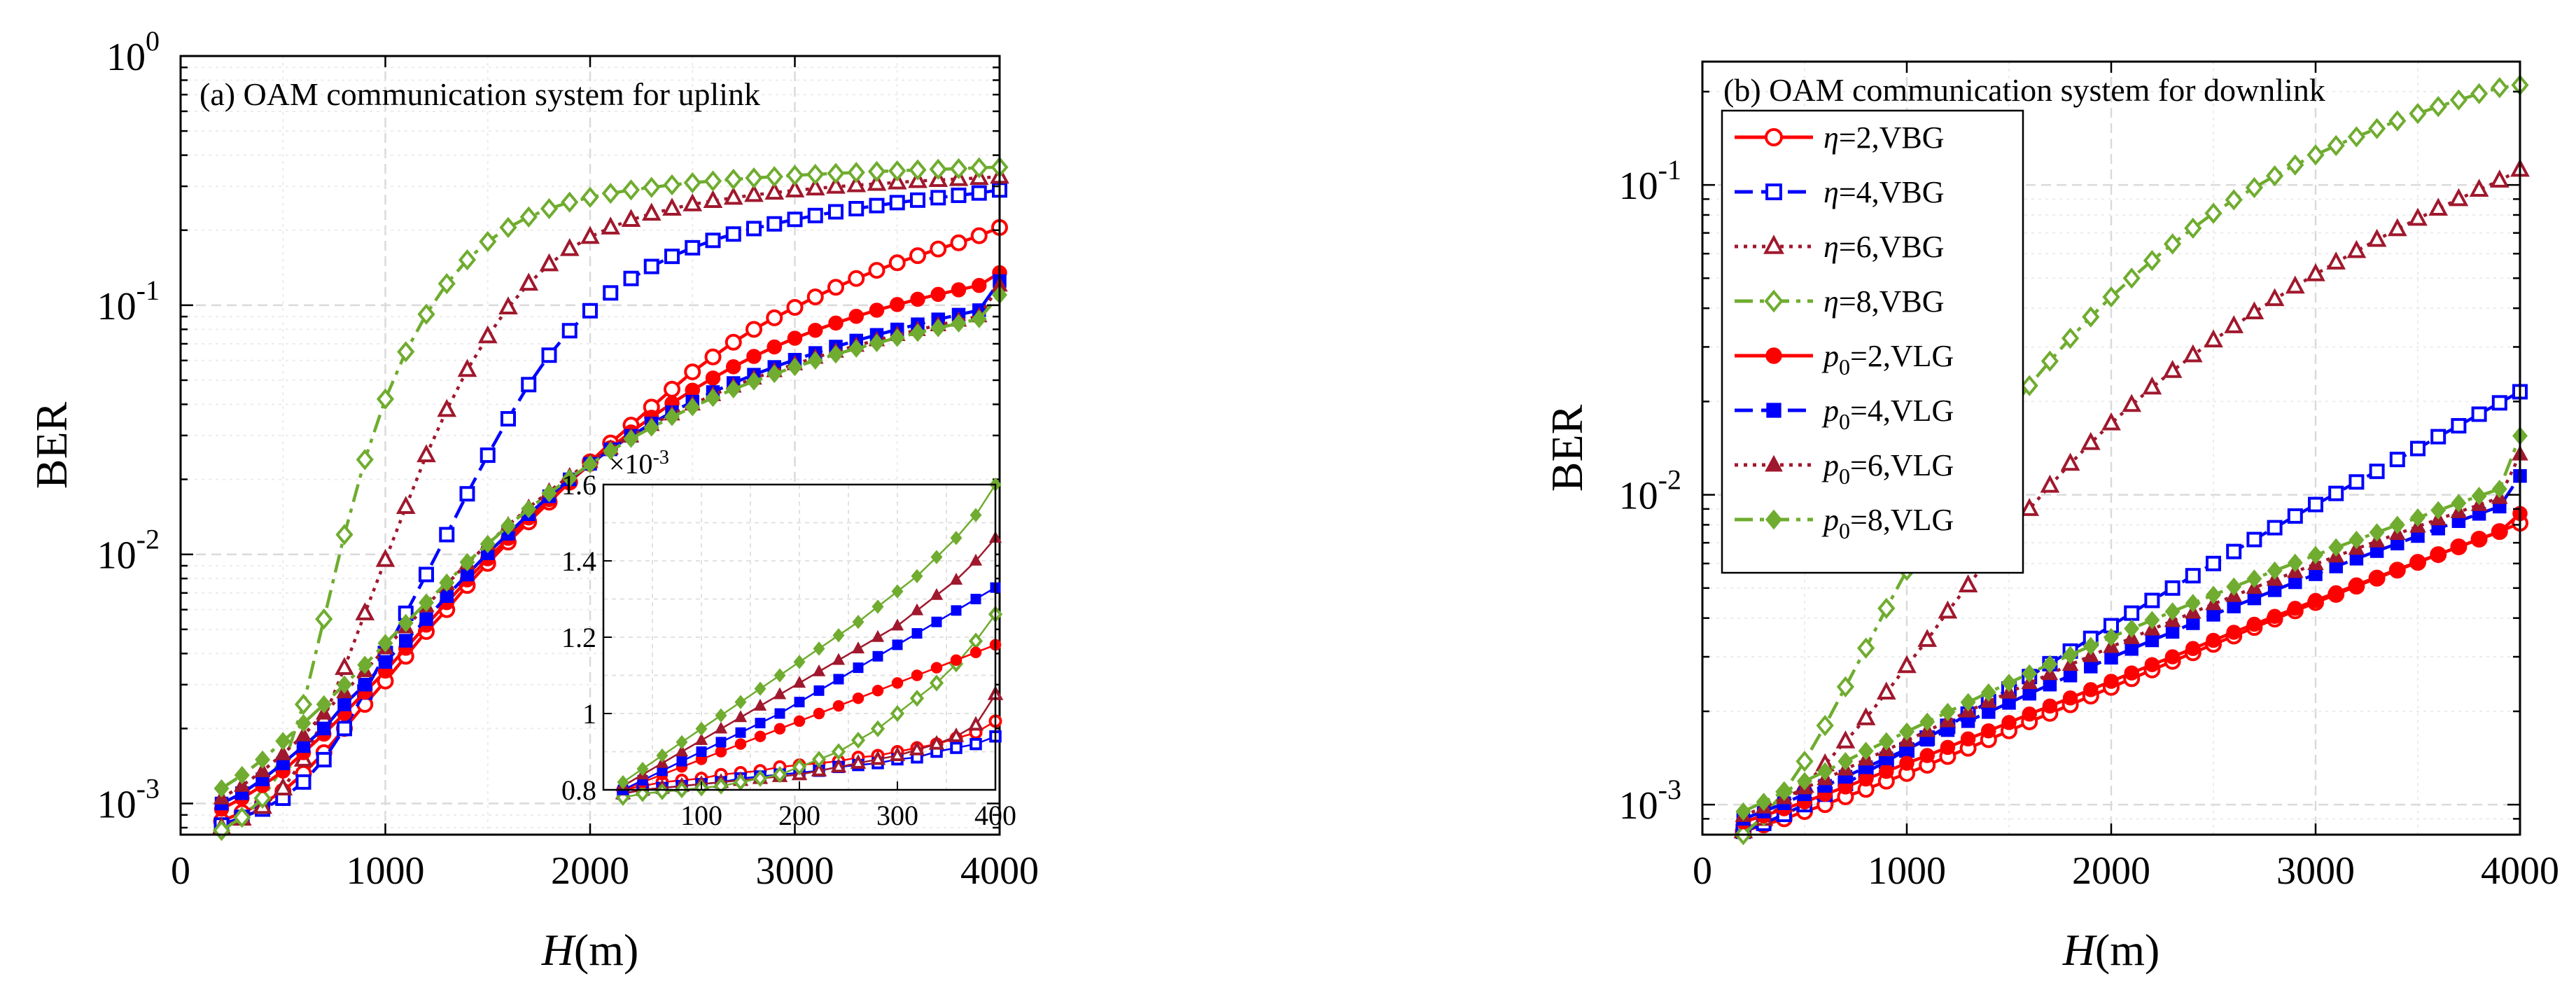 This screenshot has width=2576, height=988. What do you see at coordinates (590, 871) in the screenshot?
I see `uplink-x-tick-label: 2000` at bounding box center [590, 871].